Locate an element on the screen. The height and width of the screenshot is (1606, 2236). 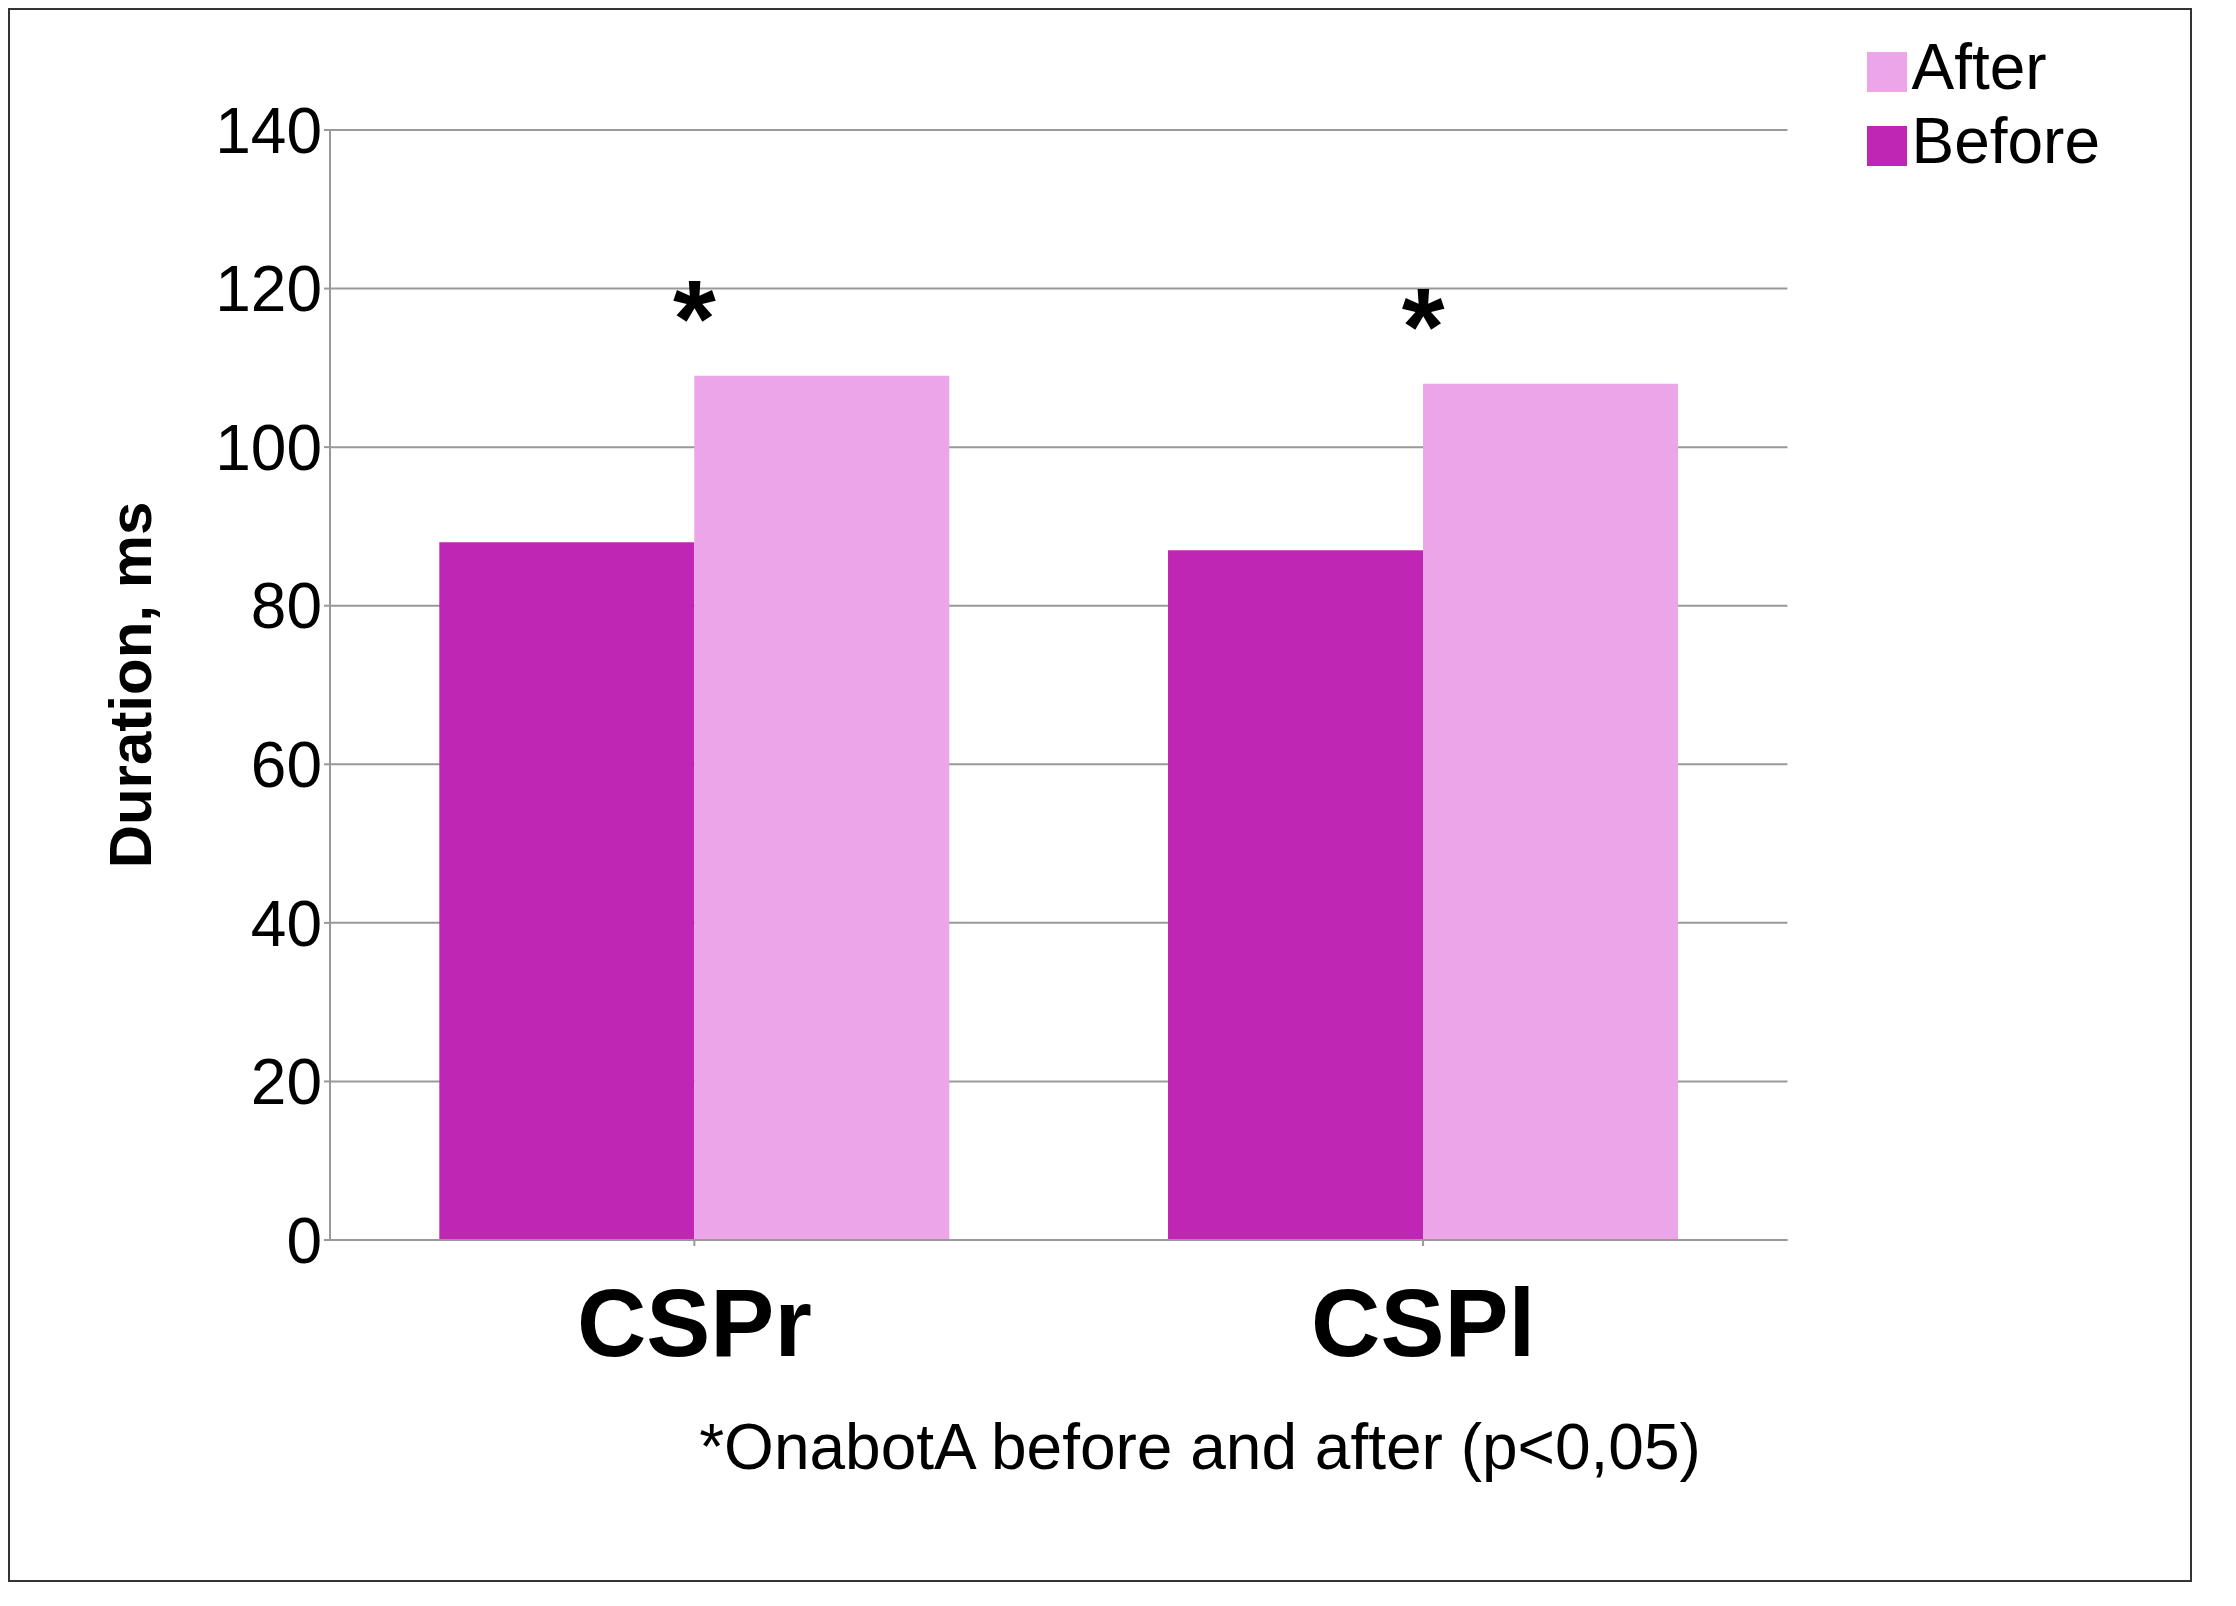
x-tick-label: CSPr is located at coordinates (694, 1323).